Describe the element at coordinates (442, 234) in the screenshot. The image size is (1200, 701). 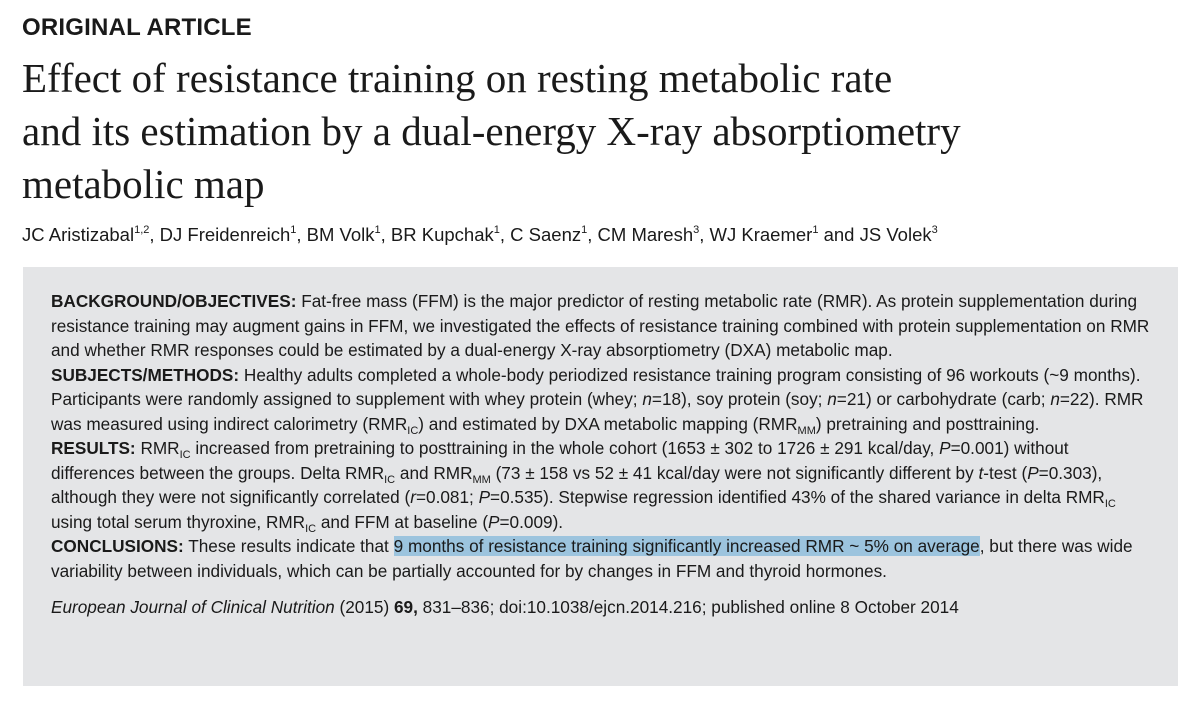
I see `author-name: BR Kupchak` at that location.